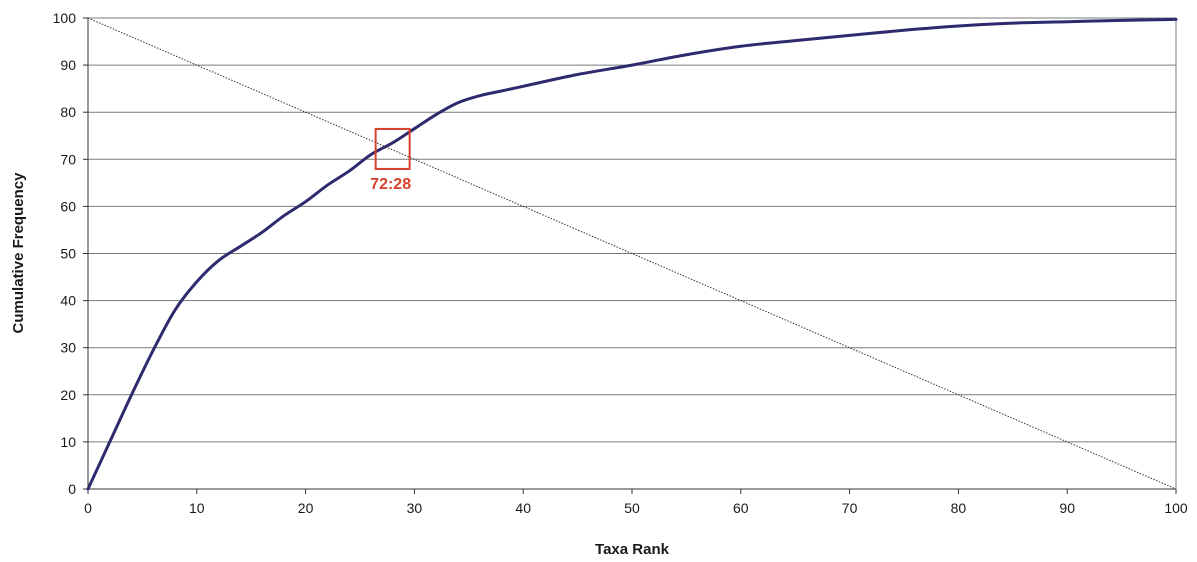 This screenshot has height=562, width=1197. What do you see at coordinates (959, 508) in the screenshot?
I see `x-tick-label: 80` at bounding box center [959, 508].